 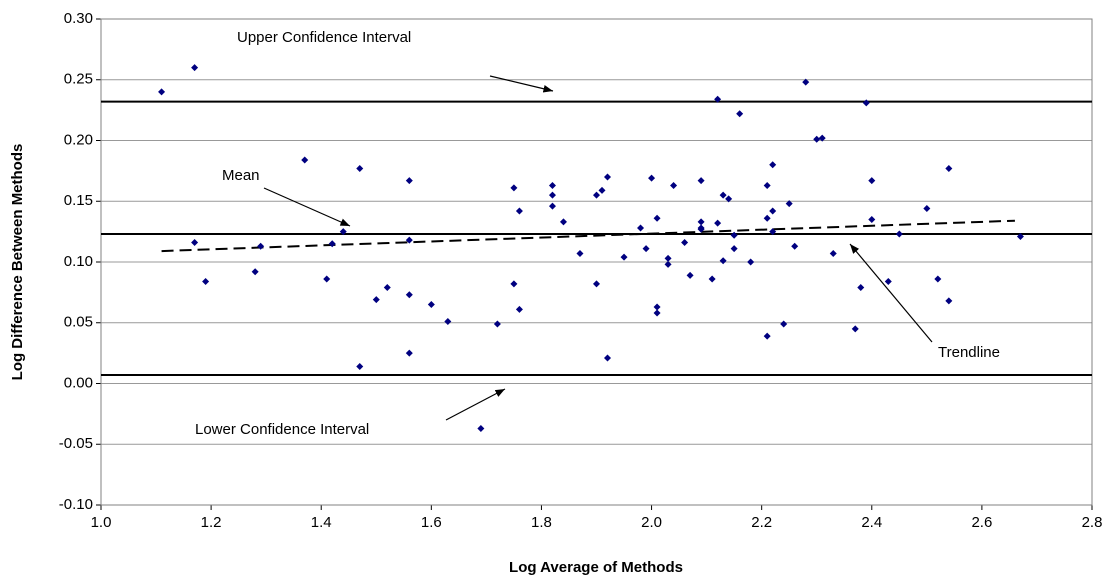 I want to click on x-tick-label: 2.0, so click(x=651, y=522).